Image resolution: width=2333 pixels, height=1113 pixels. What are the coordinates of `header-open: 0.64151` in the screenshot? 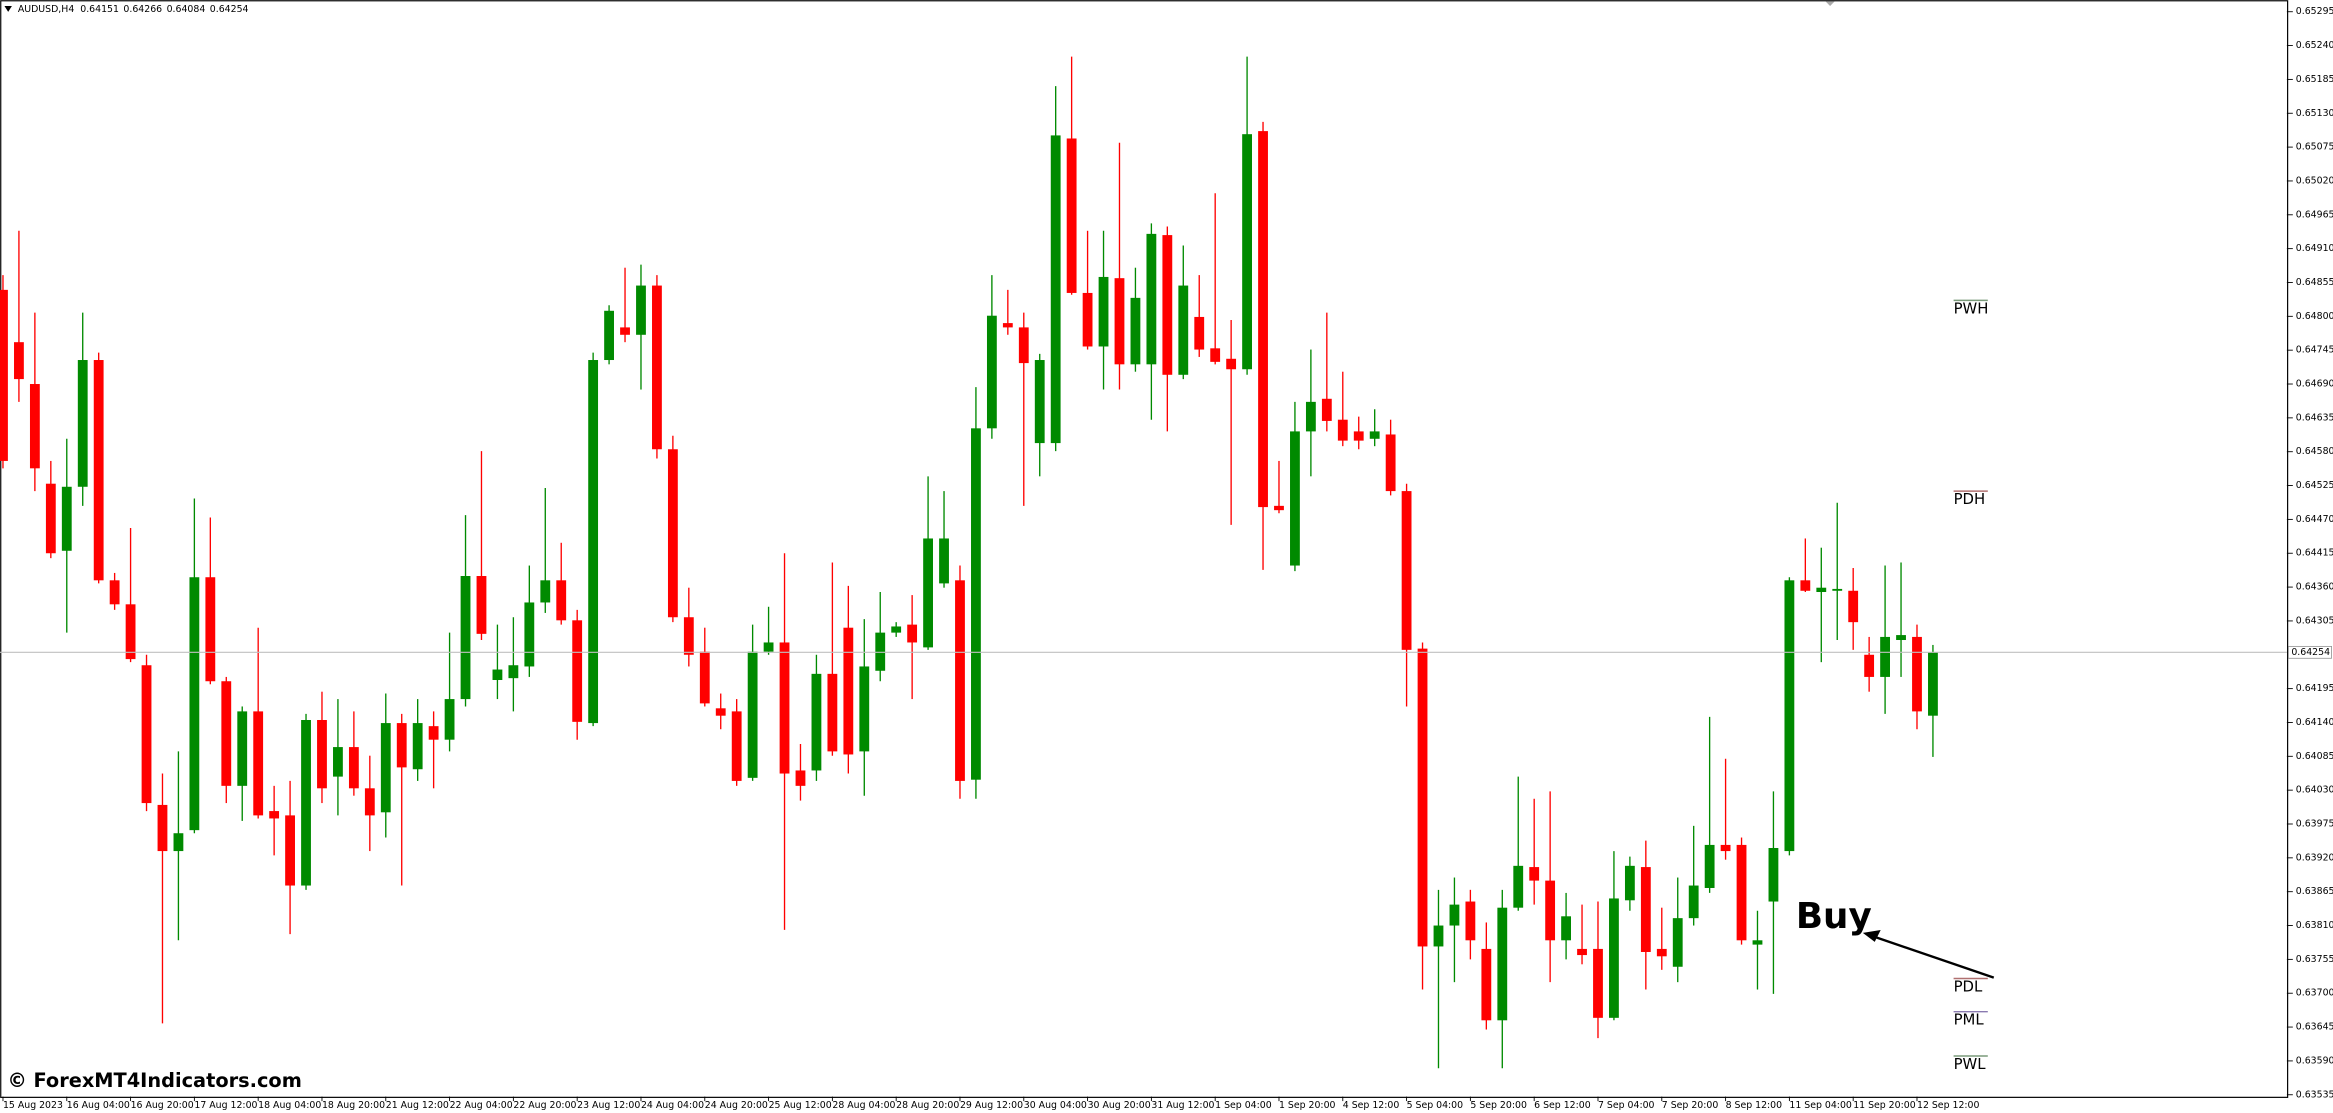 It's located at (99, 8).